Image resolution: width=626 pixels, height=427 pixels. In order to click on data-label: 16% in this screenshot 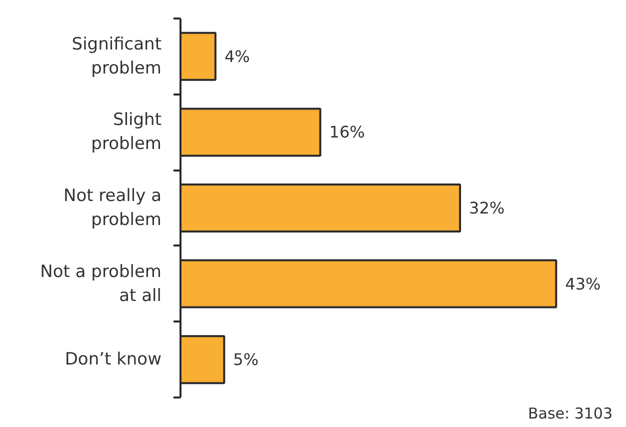, I will do `click(347, 132)`.